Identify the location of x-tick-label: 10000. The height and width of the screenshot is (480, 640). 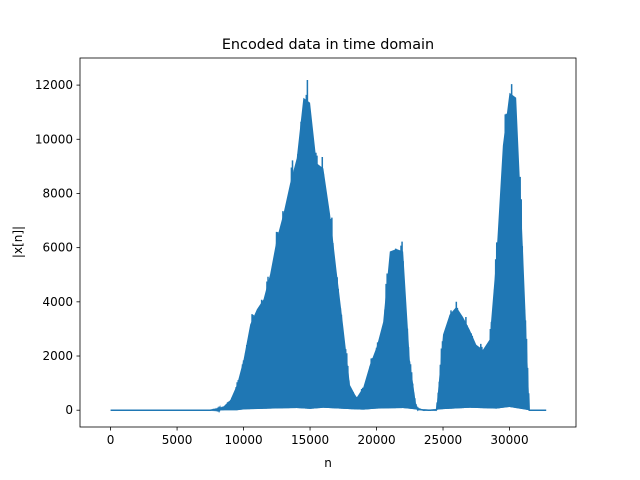
(243, 440).